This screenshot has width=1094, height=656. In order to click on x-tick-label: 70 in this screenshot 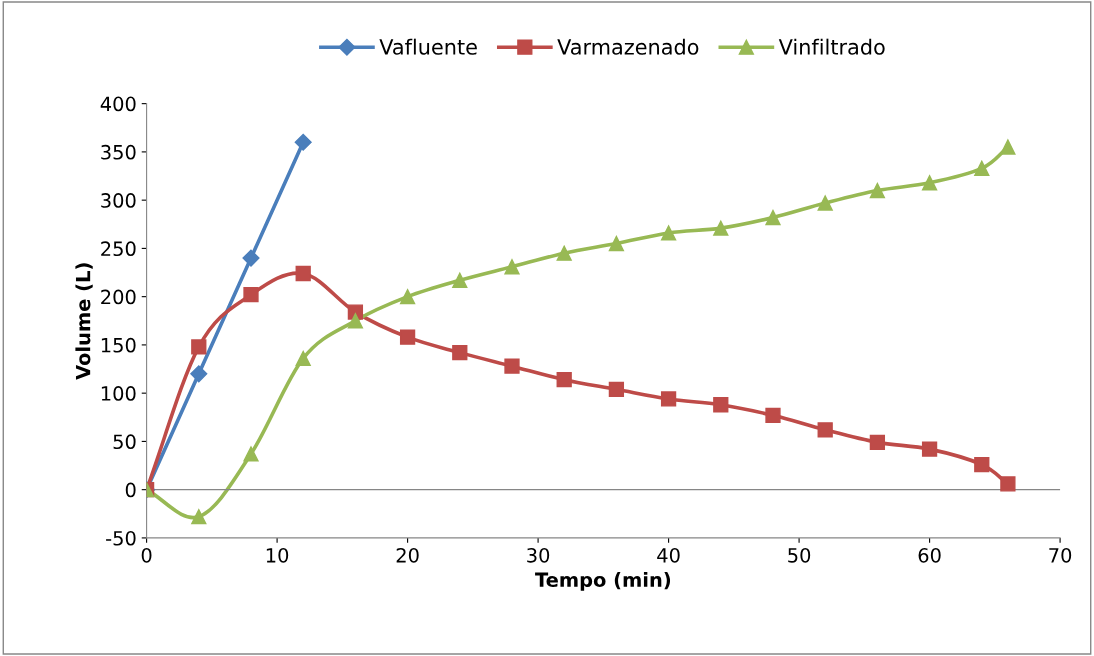, I will do `click(1060, 555)`.